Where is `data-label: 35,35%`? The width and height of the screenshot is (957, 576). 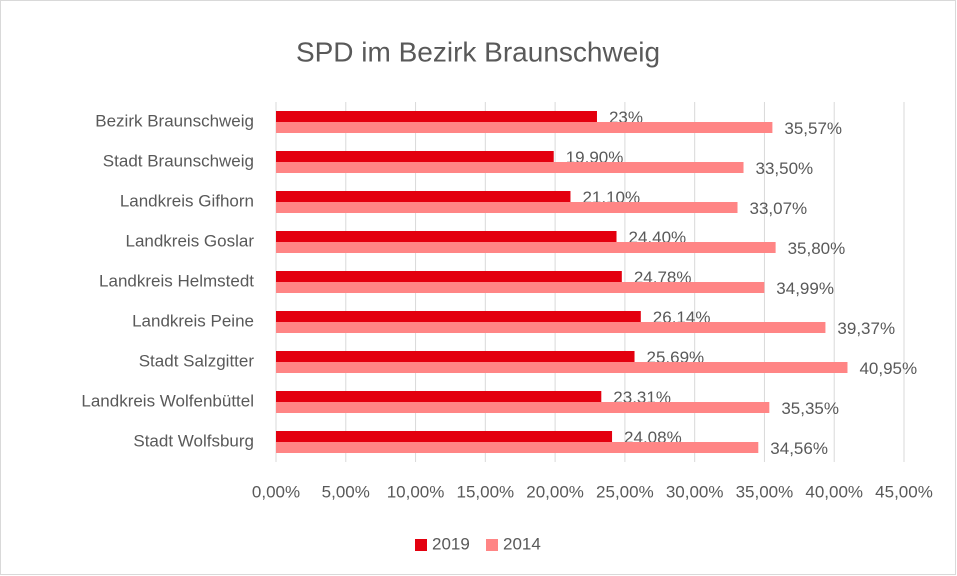 data-label: 35,35% is located at coordinates (810, 408).